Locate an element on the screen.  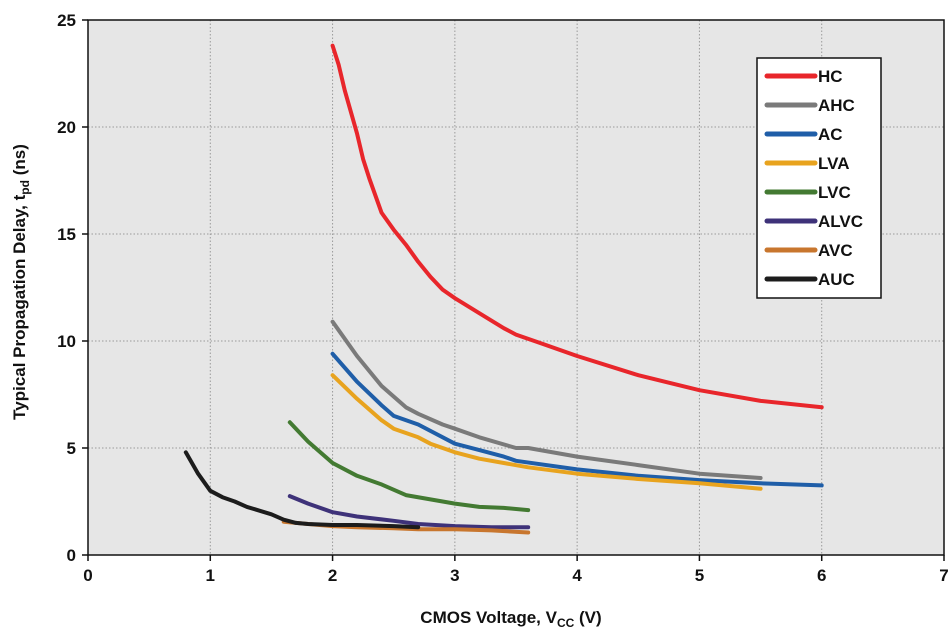
x-tick-label: 5 is located at coordinates (699, 575).